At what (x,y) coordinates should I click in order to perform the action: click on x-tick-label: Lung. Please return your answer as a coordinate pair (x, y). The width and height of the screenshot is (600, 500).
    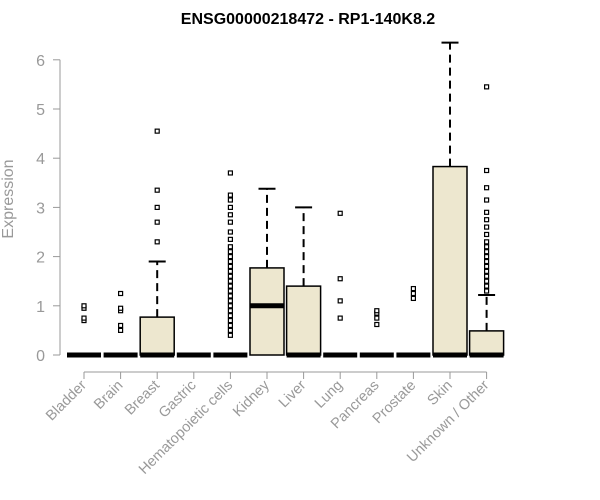
    Looking at the image, I should click on (329, 395).